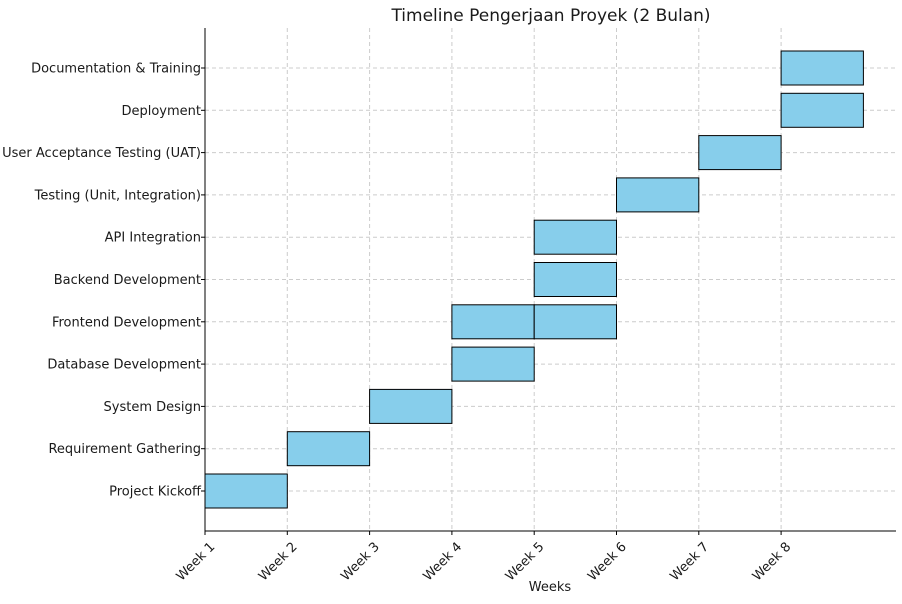 The image size is (902, 604). I want to click on x-axis-label: Weeks, so click(550, 587).